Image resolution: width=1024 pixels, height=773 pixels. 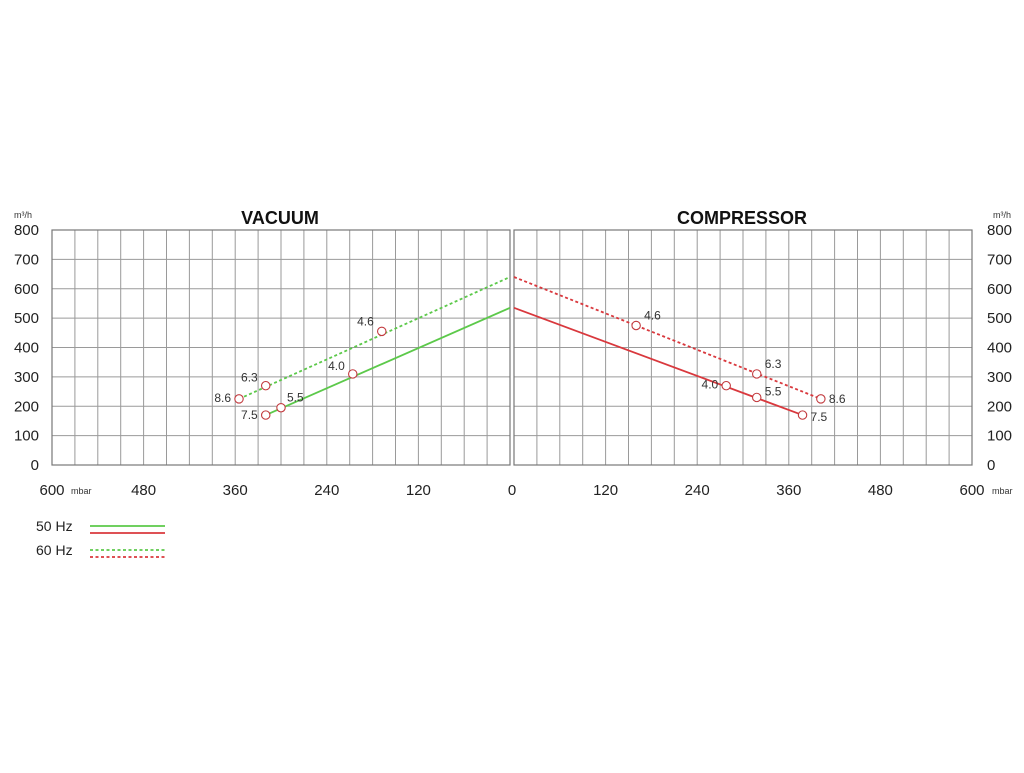 I want to click on x-tick-label: 0, so click(x=512, y=490).